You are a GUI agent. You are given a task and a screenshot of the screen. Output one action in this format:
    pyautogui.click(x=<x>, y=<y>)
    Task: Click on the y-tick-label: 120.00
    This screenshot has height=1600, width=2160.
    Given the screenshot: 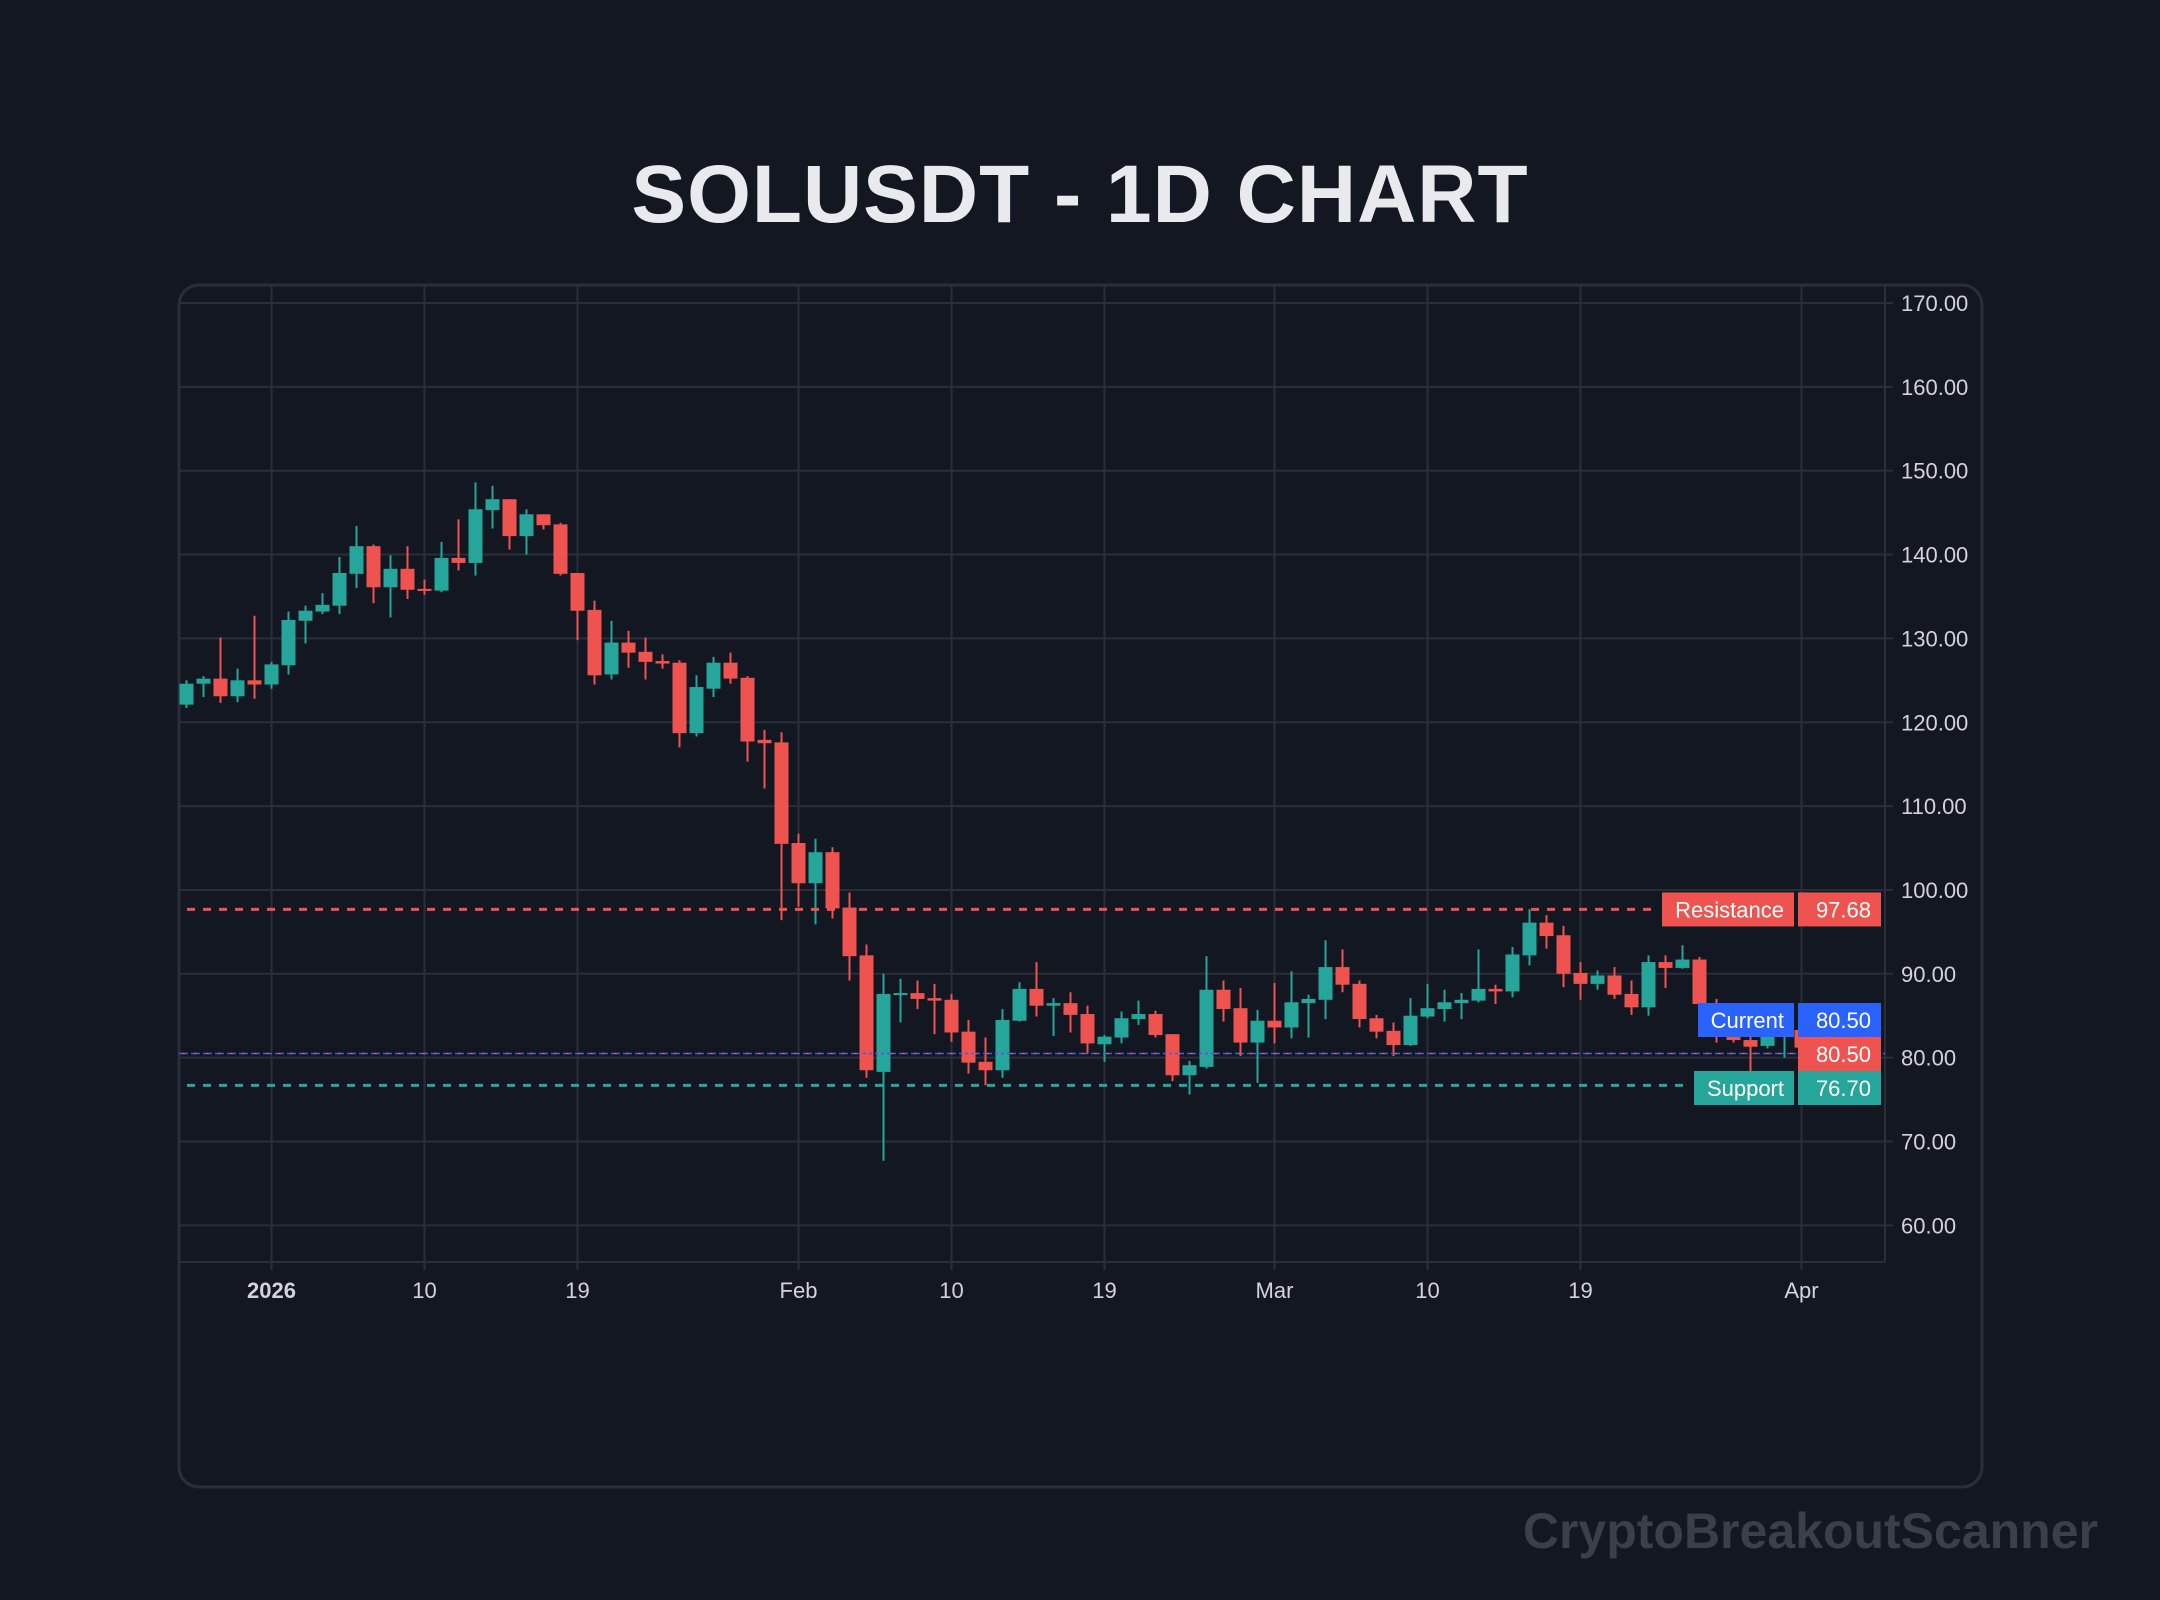 What is the action you would take?
    pyautogui.click(x=1934, y=722)
    